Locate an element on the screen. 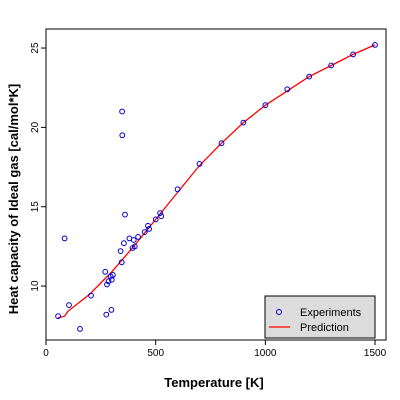 This screenshot has width=400, height=400. legend-prediction-label: Prediction is located at coordinates (324, 328).